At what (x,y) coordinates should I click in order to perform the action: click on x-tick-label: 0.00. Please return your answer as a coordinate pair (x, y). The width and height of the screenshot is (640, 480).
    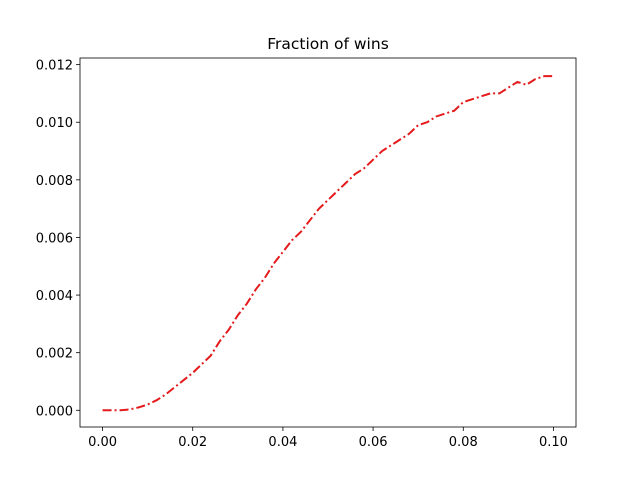
    Looking at the image, I should click on (102, 442).